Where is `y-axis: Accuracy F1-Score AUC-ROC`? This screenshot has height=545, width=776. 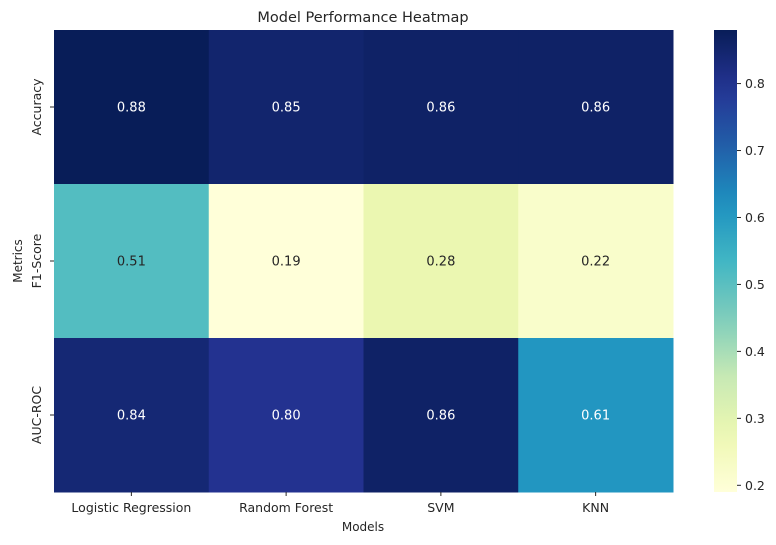 y-axis: Accuracy F1-Score AUC-ROC is located at coordinates (41, 261).